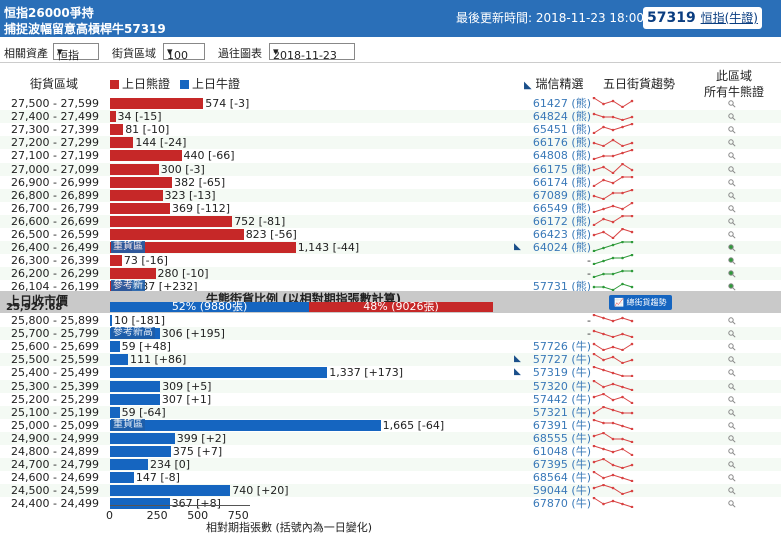 This screenshot has width=781, height=535. Describe the element at coordinates (561, 248) in the screenshot. I see `pick-code-link: 64024 (熊)` at that location.